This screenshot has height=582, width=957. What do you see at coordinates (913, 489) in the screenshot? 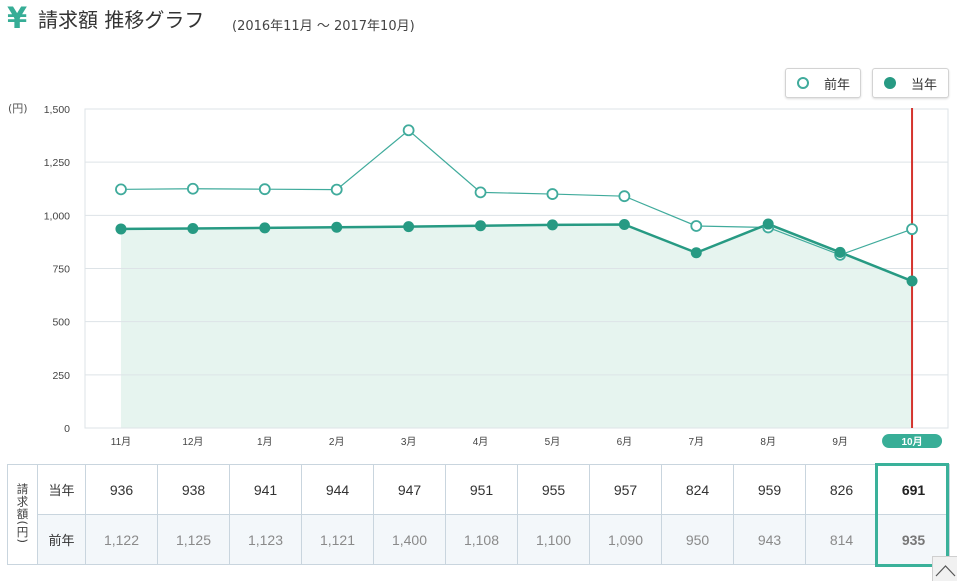
I see `table-cell: 691` at bounding box center [913, 489].